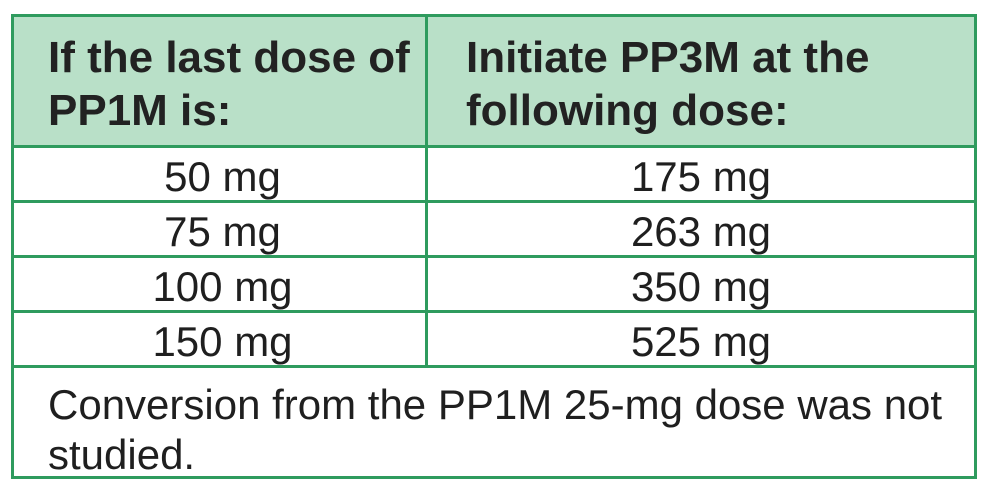 The image size is (993, 497). Describe the element at coordinates (221, 81) in the screenshot. I see `pp1m-column-header: If the last dose of PP1M is:` at that location.